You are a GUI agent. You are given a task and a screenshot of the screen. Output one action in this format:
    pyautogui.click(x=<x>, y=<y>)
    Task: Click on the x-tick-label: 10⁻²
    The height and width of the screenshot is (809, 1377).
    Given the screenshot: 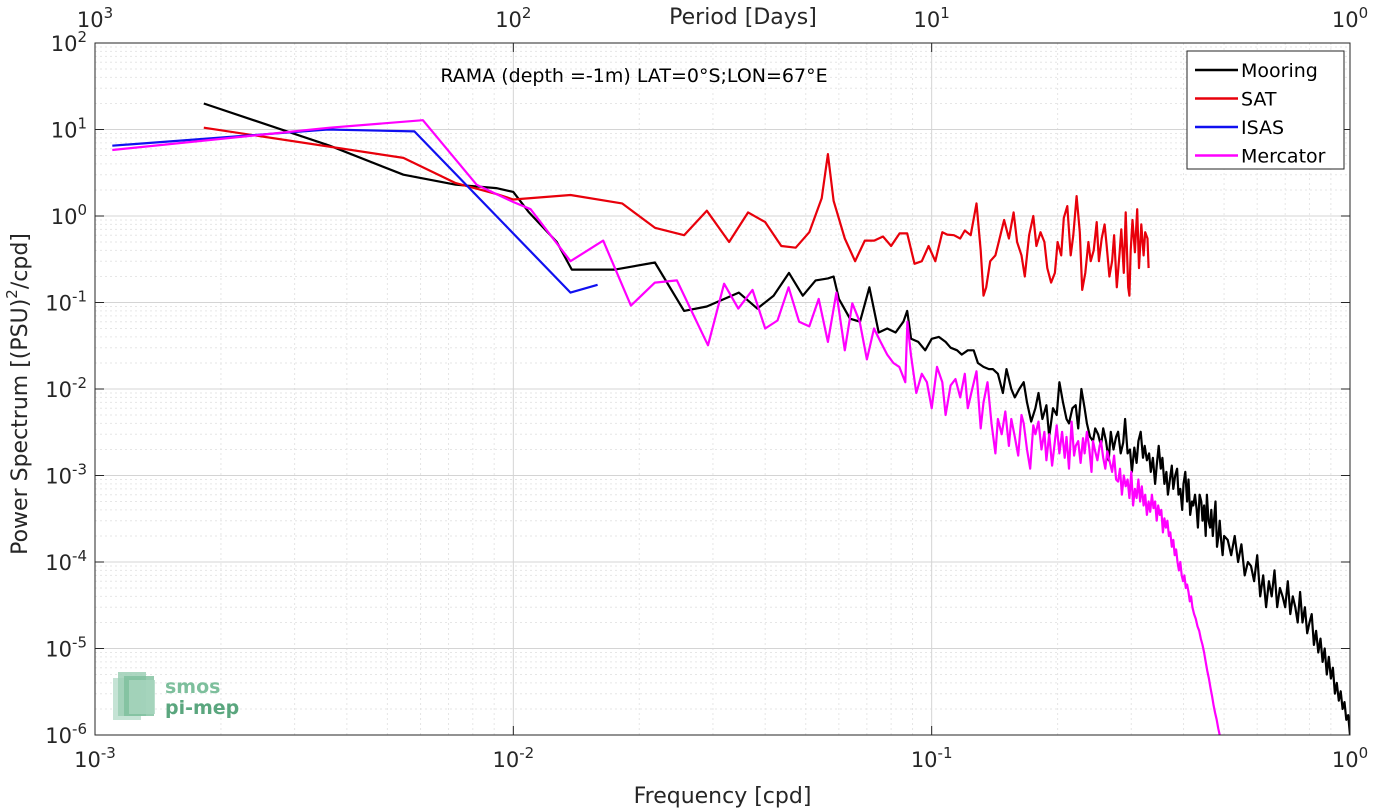 What is the action you would take?
    pyautogui.click(x=513, y=758)
    